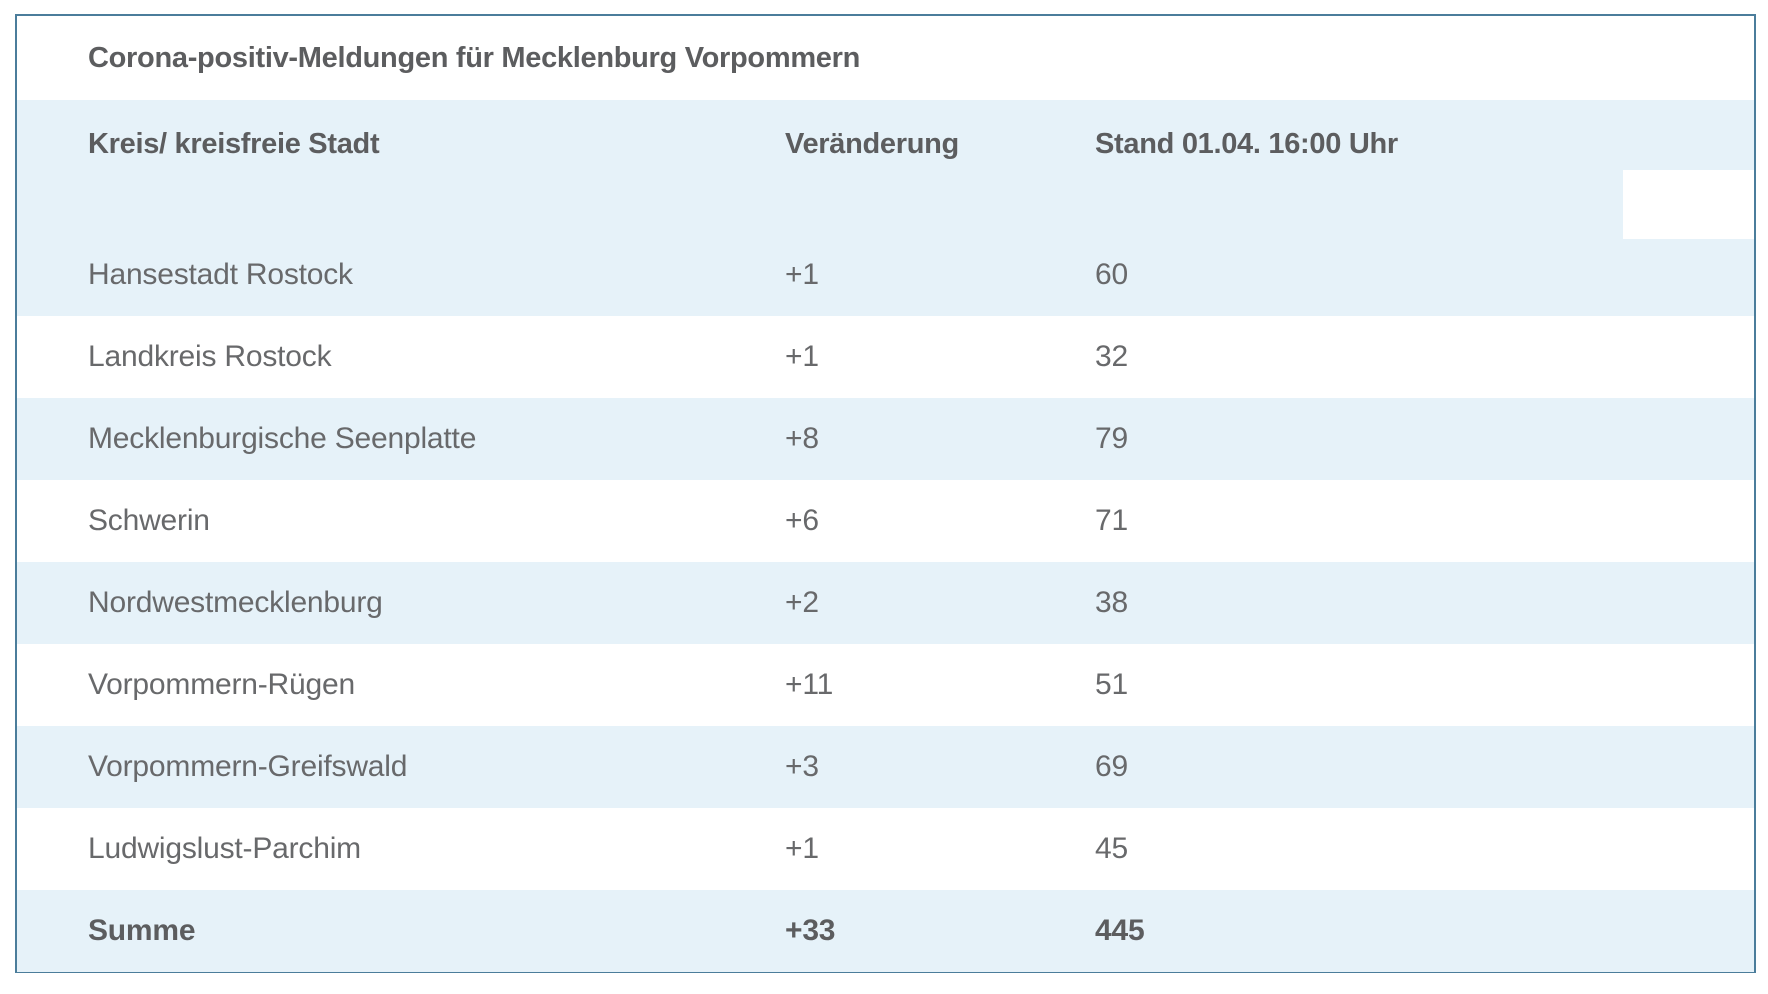  I want to click on table-row: Mecklenburgische Seenplatte +8 79, so click(885, 439).